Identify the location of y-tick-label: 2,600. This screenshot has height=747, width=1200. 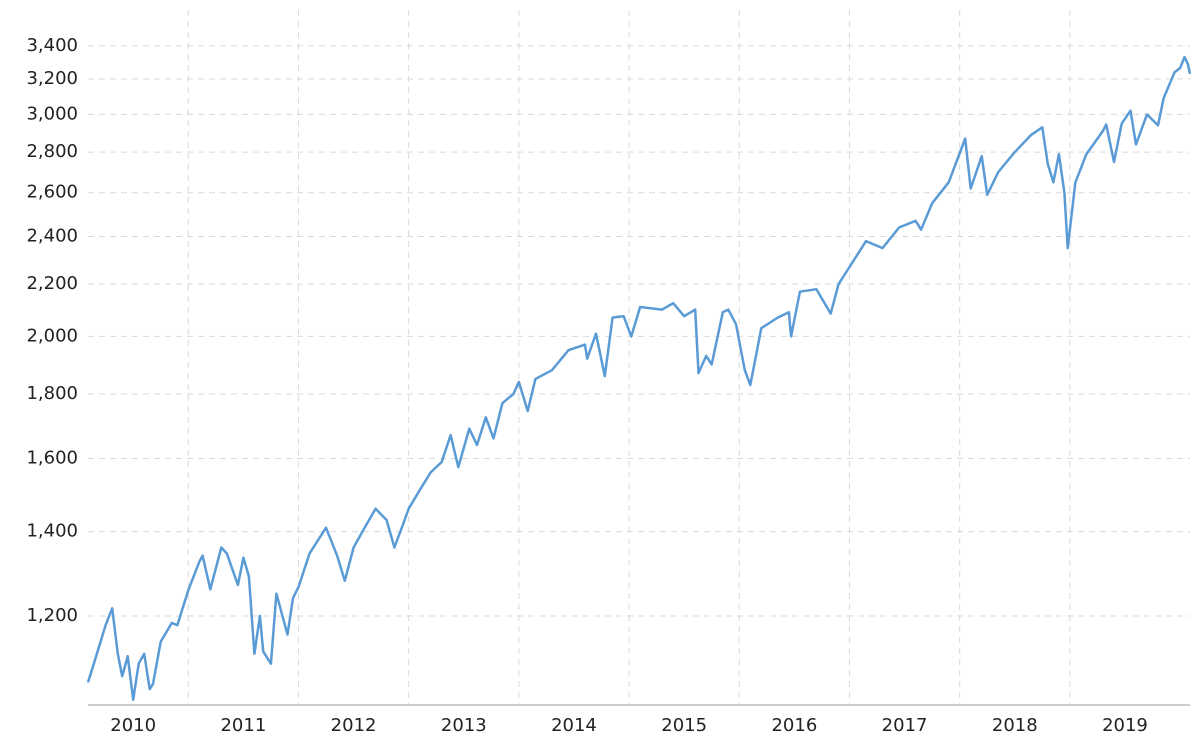
(52, 192).